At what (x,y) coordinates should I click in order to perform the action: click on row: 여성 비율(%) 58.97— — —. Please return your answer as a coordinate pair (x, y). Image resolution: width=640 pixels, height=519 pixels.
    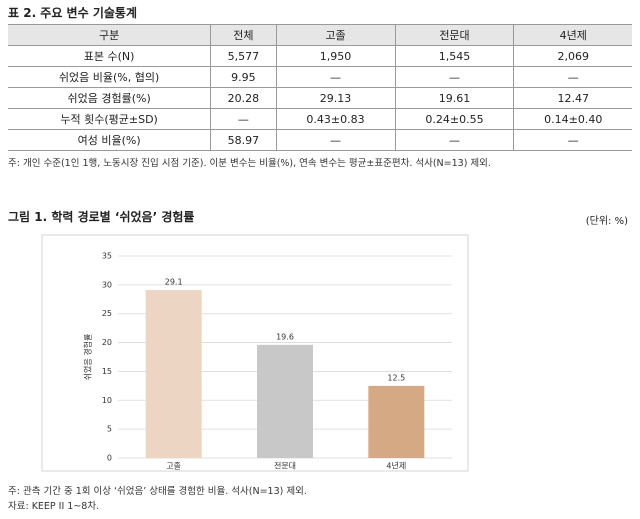
    Looking at the image, I should click on (320, 140).